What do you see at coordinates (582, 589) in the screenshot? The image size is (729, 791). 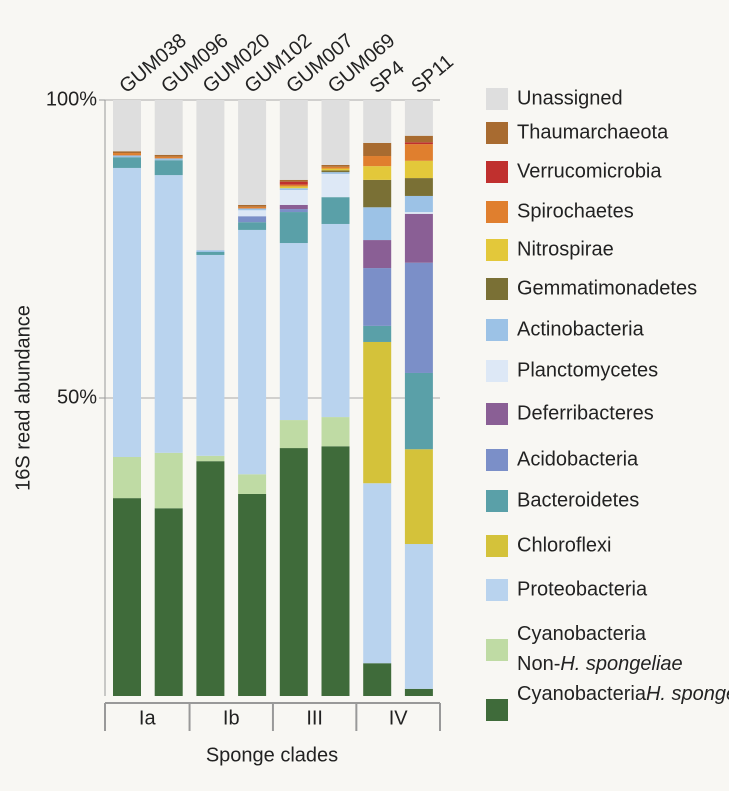 I see `legend-label: Proteobacteria` at bounding box center [582, 589].